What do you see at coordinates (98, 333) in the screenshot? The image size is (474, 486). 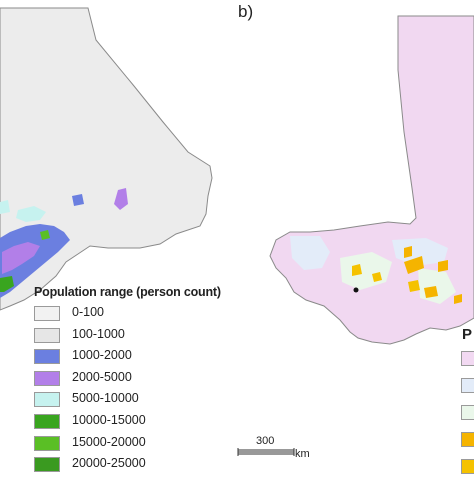 I see `legend-label: 100-1000` at bounding box center [98, 333].